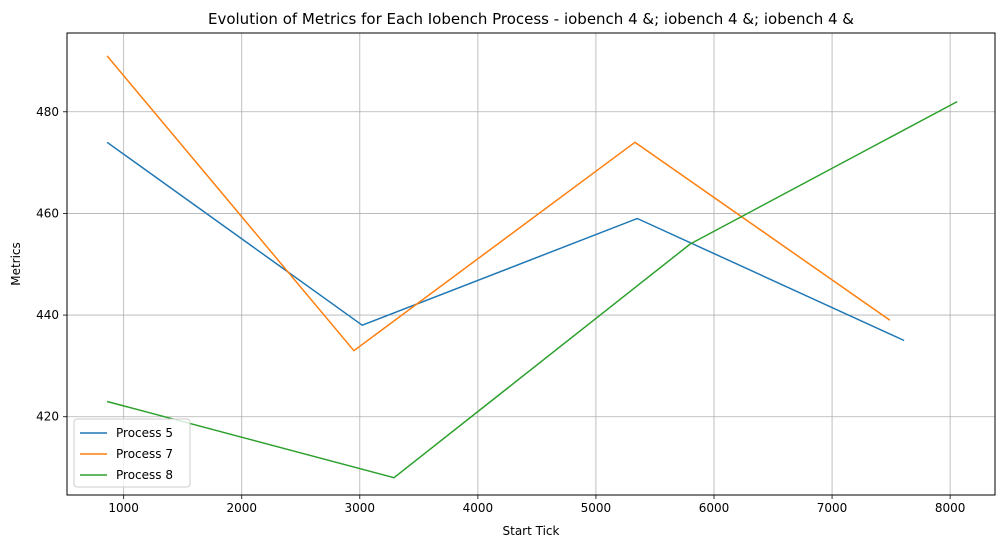 The image size is (1005, 547). Describe the element at coordinates (123, 508) in the screenshot. I see `x-tick-label: 1000` at that location.